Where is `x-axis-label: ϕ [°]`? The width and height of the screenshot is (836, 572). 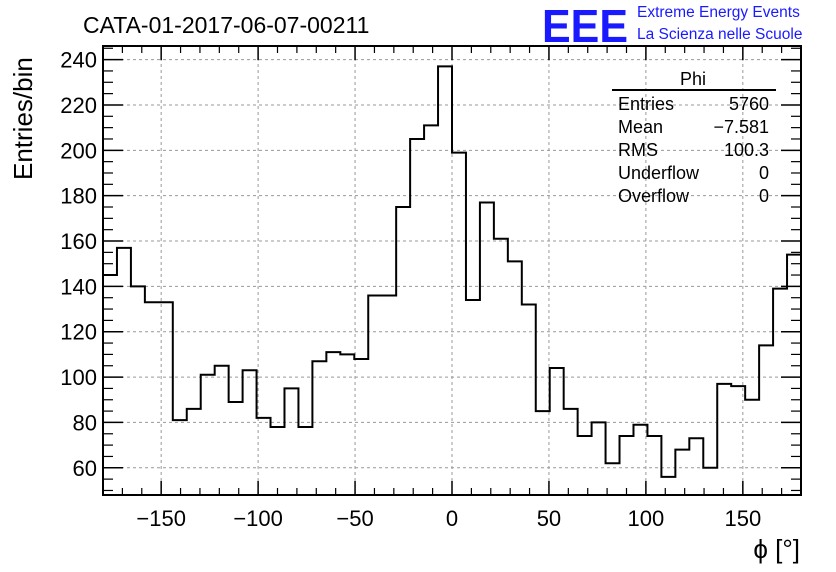
x-axis-label: ϕ [°] is located at coordinates (776, 549).